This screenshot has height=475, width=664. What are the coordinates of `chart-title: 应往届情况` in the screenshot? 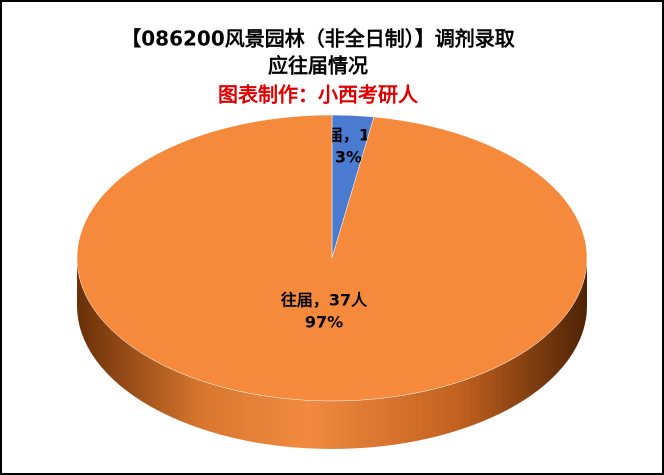 It's located at (318, 66).